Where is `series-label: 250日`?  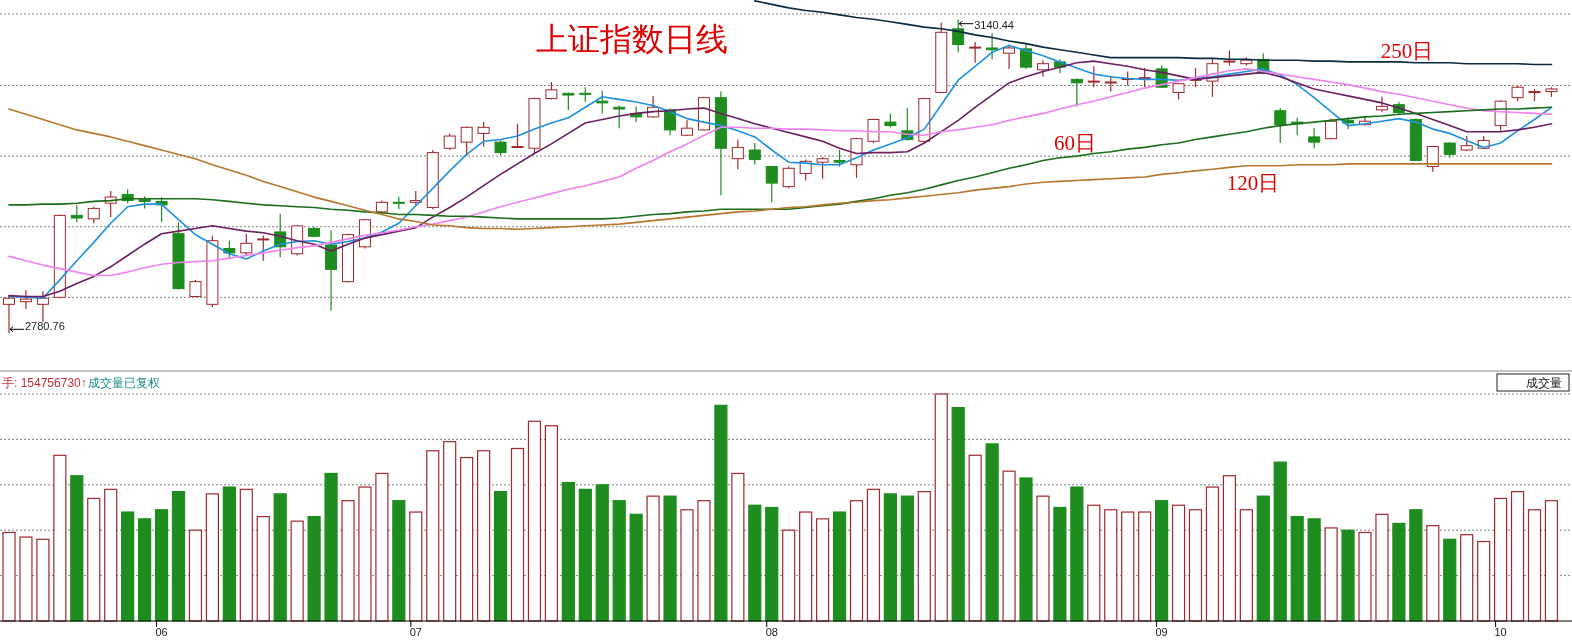 series-label: 250日 is located at coordinates (1407, 51).